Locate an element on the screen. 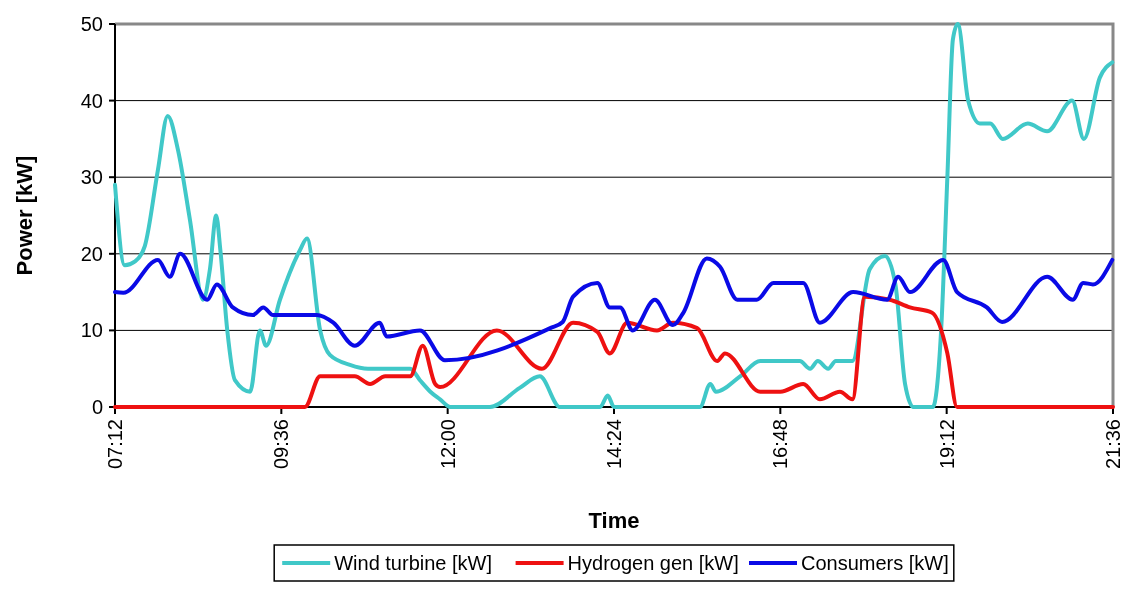 The height and width of the screenshot is (605, 1131). y-tick-label: 40 is located at coordinates (91, 100).